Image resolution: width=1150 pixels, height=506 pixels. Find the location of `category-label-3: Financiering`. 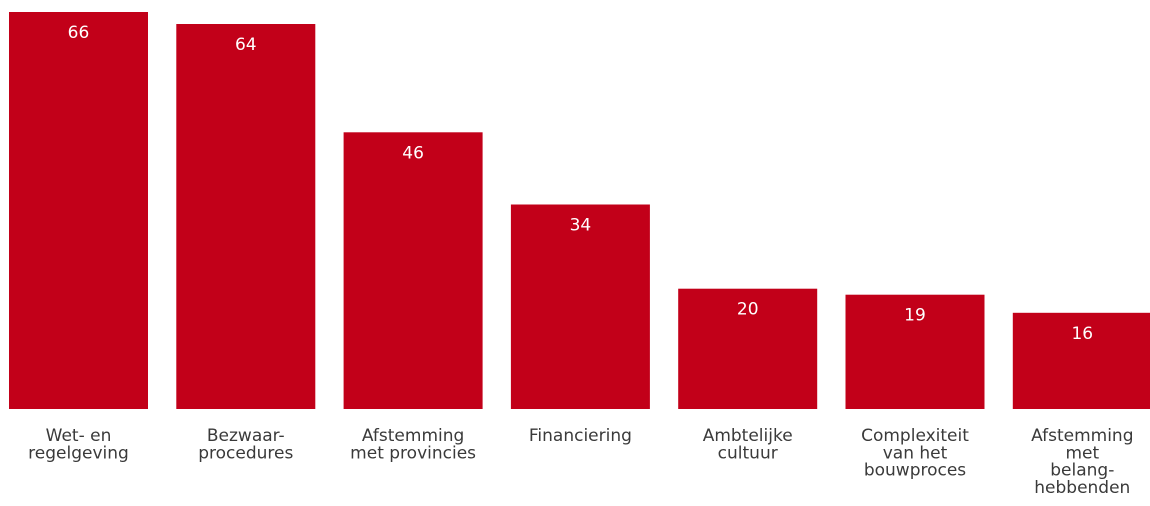

category-label-3: Financiering is located at coordinates (580, 436).